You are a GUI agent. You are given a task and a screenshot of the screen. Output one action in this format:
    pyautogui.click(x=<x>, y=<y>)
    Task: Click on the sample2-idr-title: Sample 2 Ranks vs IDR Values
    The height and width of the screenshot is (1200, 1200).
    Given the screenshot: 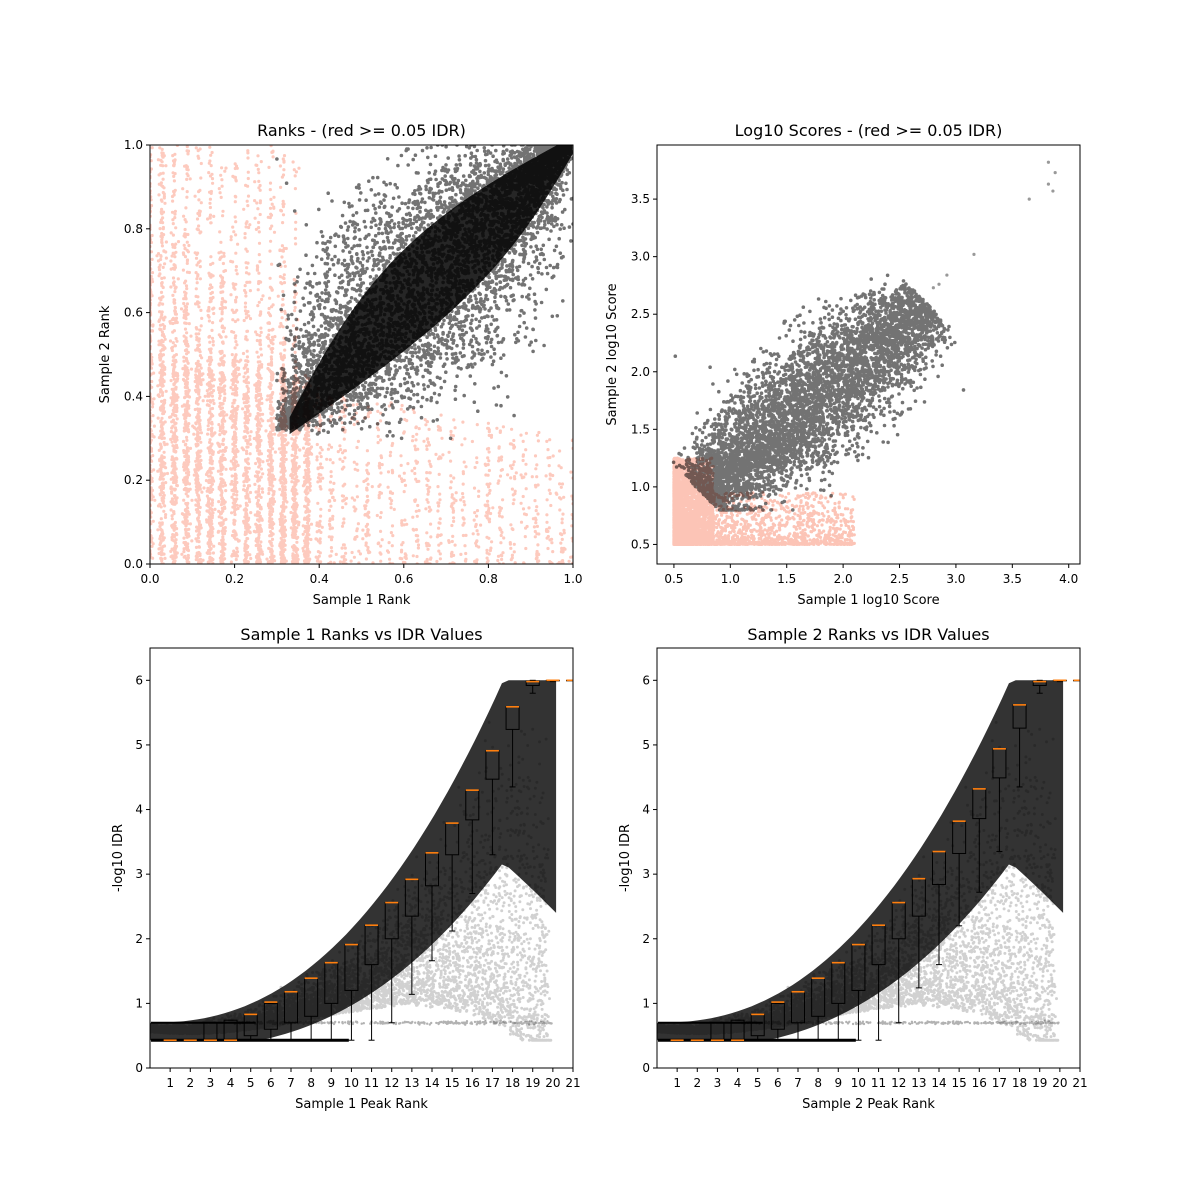 What is the action you would take?
    pyautogui.click(x=868, y=634)
    